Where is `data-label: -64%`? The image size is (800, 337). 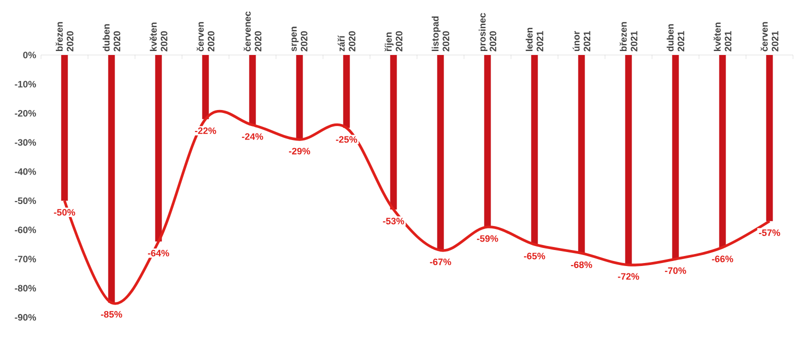 data-label: -64% is located at coordinates (159, 253).